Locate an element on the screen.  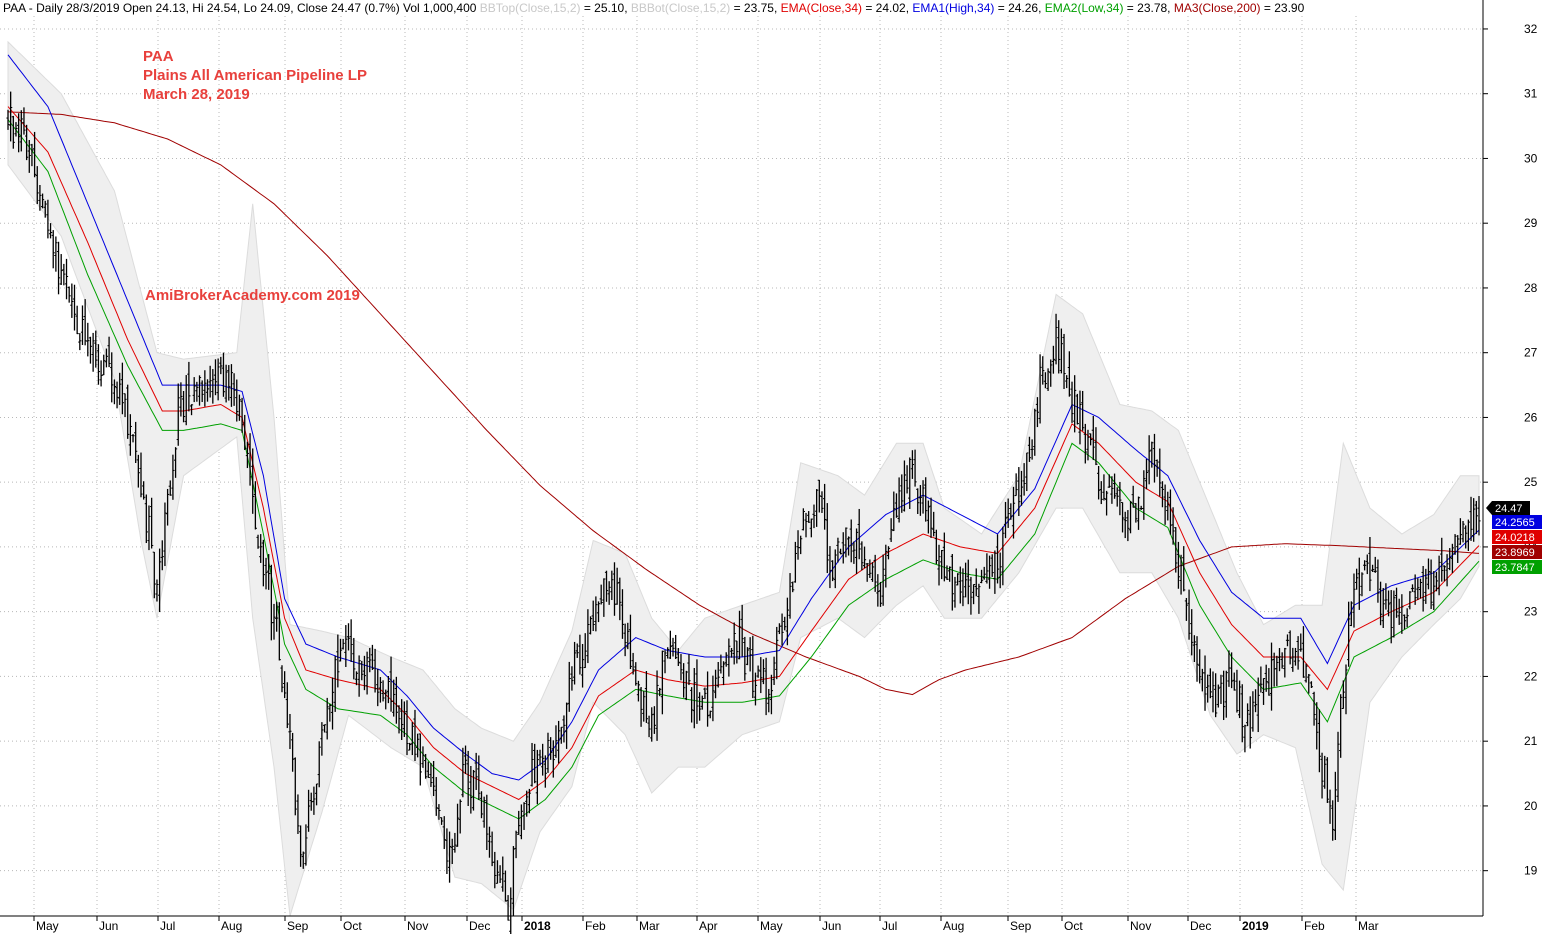
ema2-label: EMA2(Low,34) is located at coordinates (1084, 8).